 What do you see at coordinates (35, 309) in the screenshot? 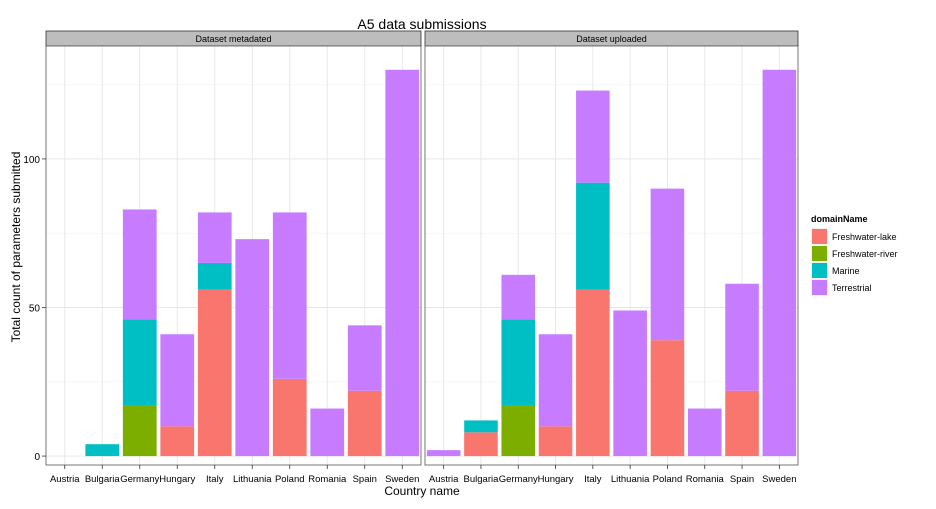
I see `y-tick-label: 50` at bounding box center [35, 309].